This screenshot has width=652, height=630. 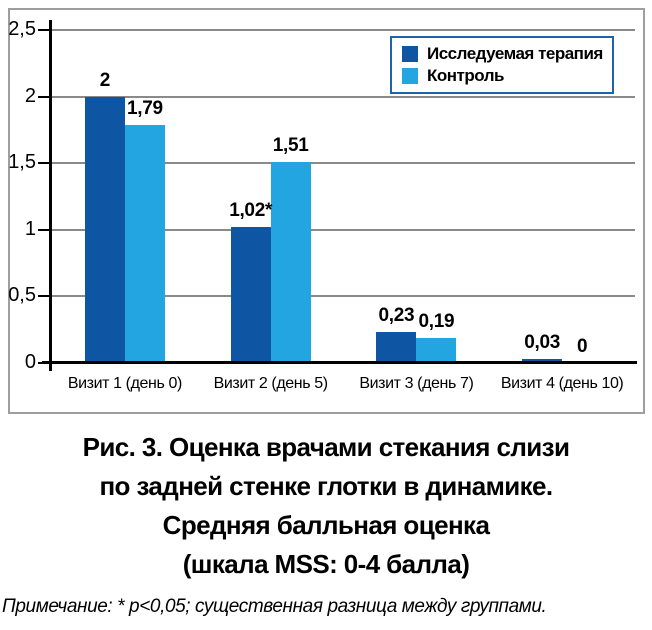 I want to click on x-axis, so click(x=339, y=362).